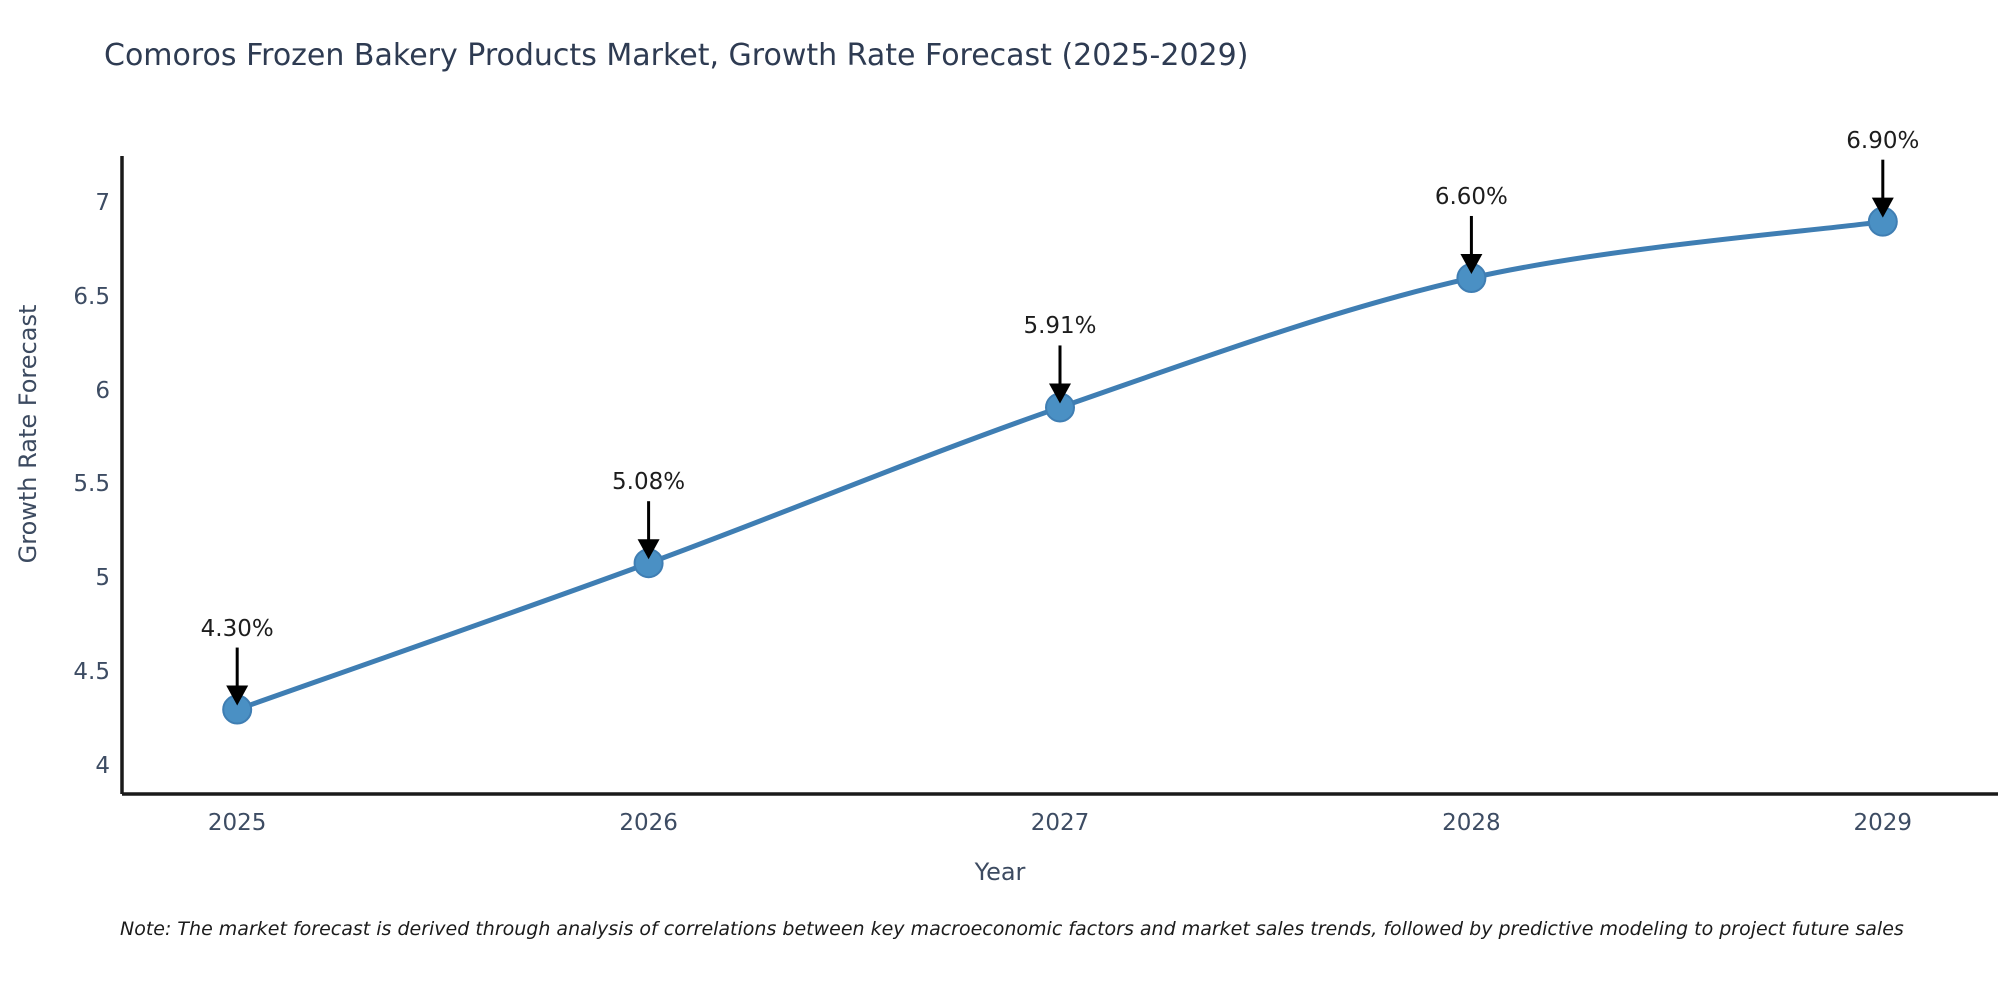  What do you see at coordinates (1471, 823) in the screenshot?
I see `x-tick-label: 2028` at bounding box center [1471, 823].